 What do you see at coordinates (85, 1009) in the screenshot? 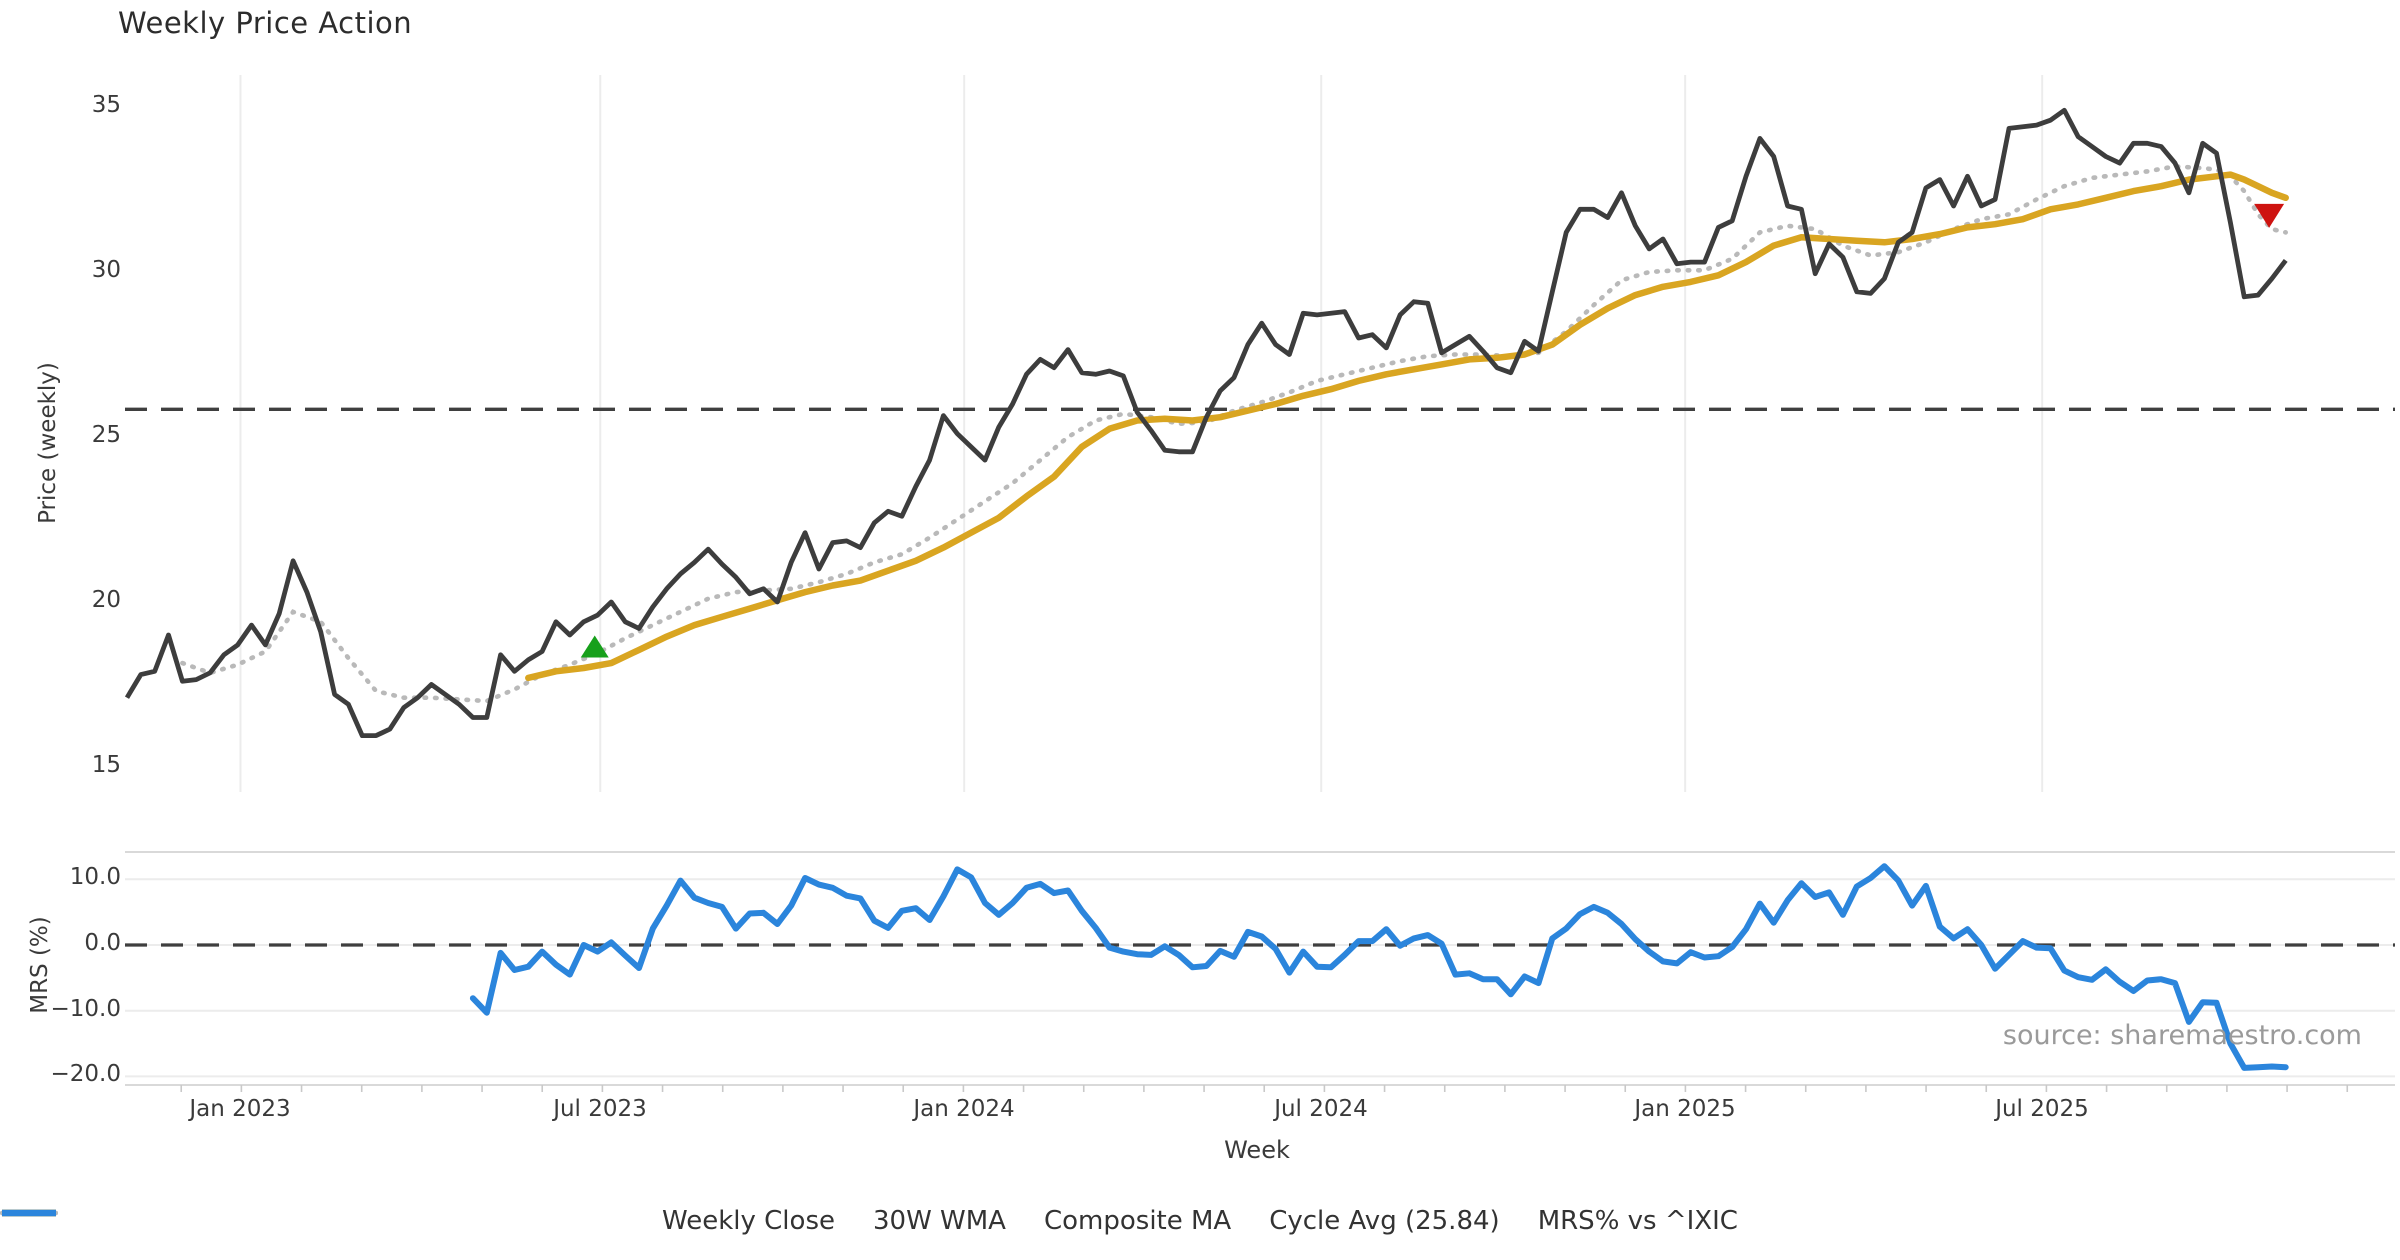
I see `mrs-tick-label: −10.0` at bounding box center [85, 1009].